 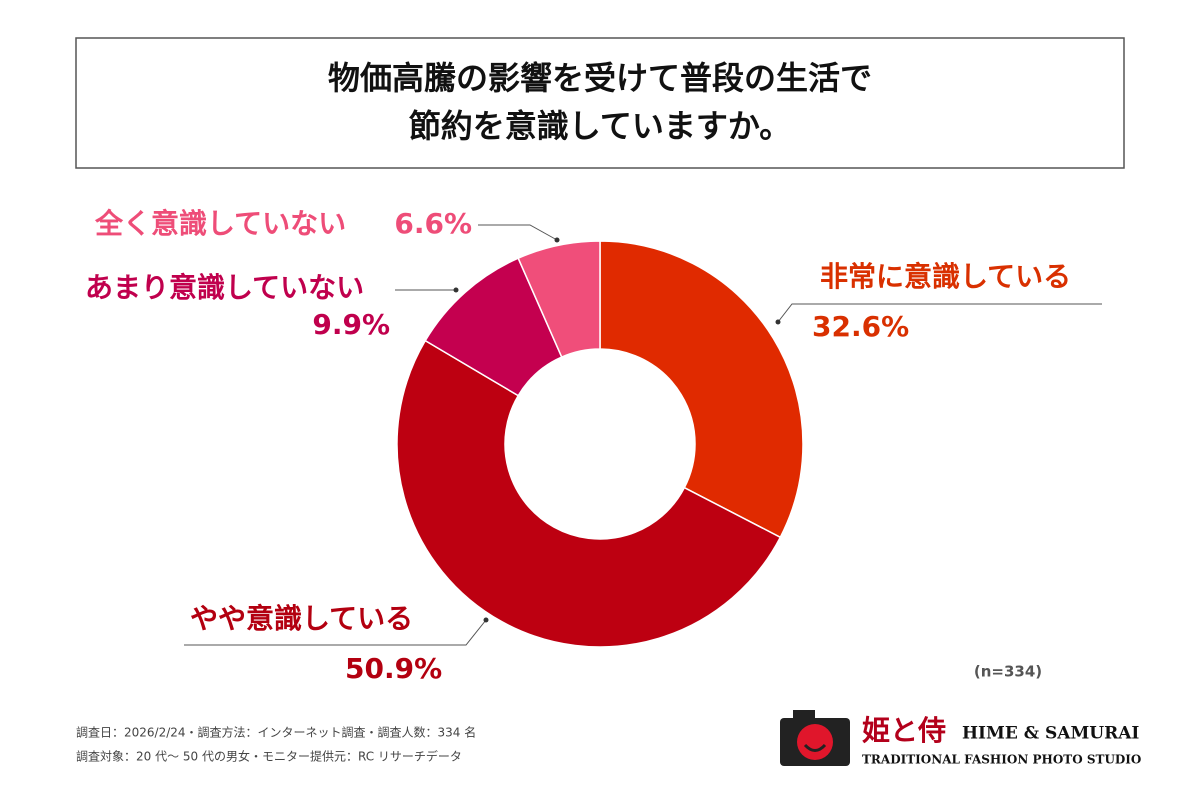 I want to click on slice-value-label: 50.9%, so click(x=393, y=668).